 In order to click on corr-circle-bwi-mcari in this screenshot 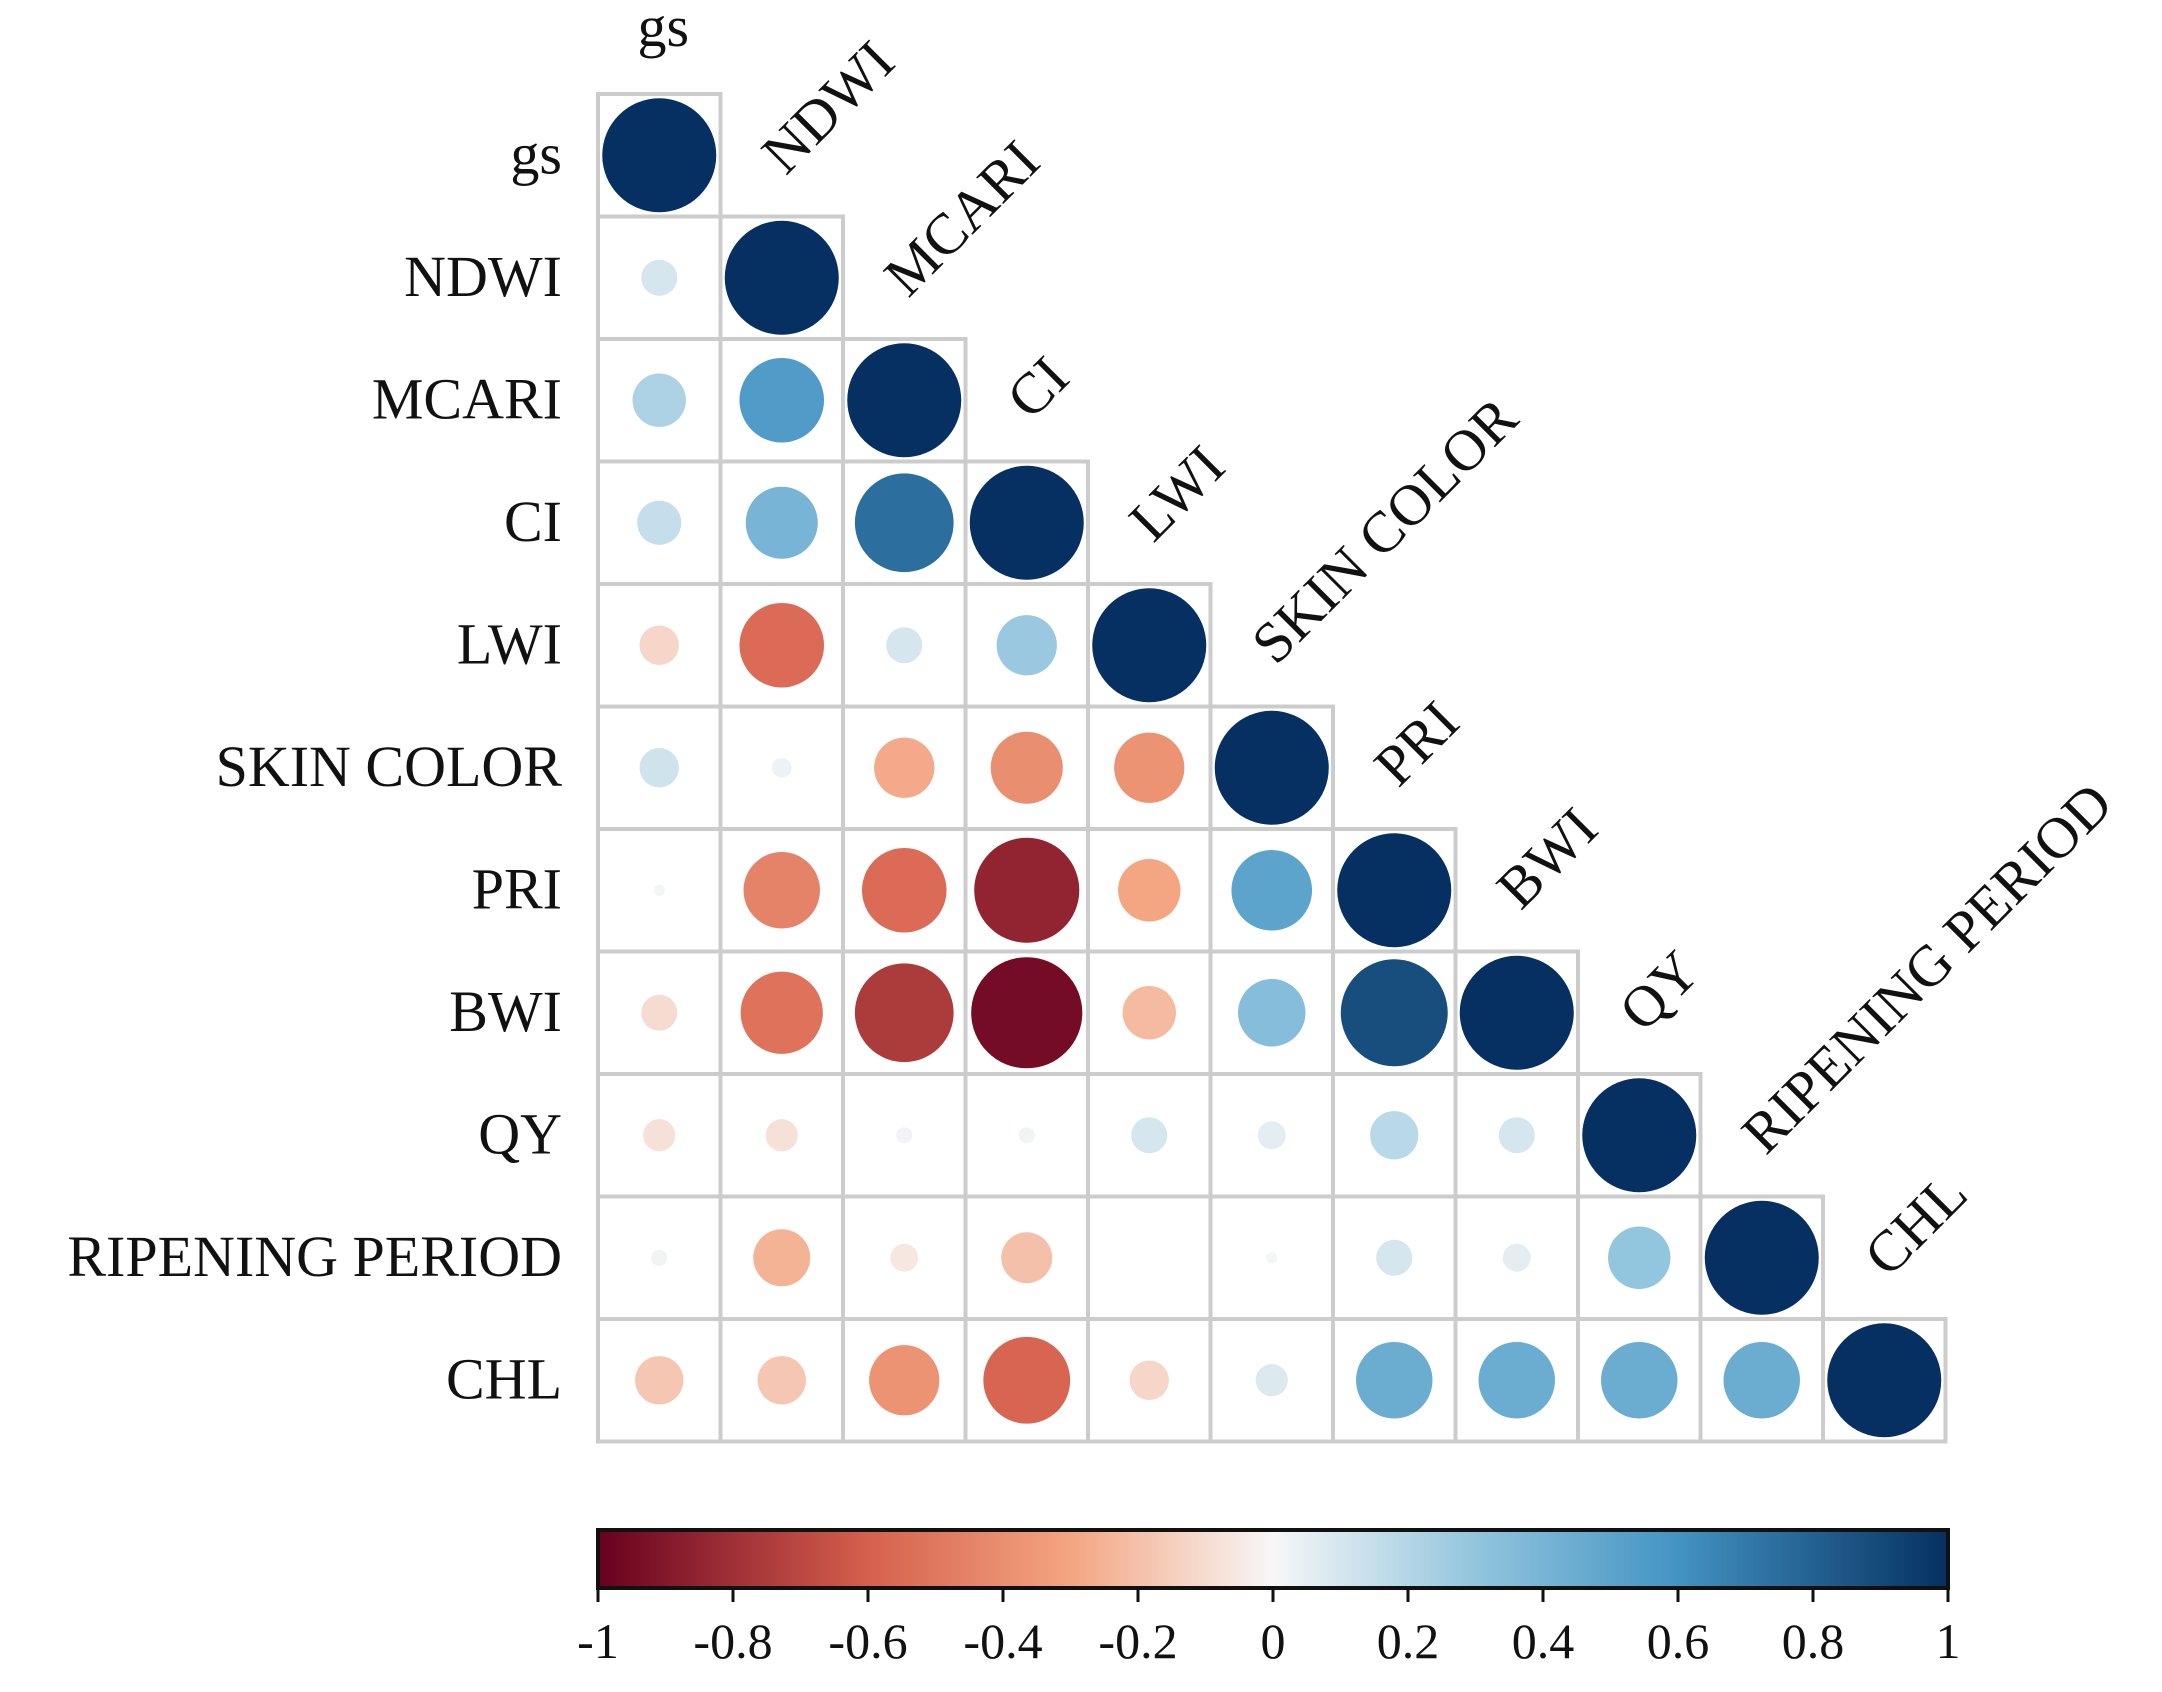, I will do `click(904, 1013)`.